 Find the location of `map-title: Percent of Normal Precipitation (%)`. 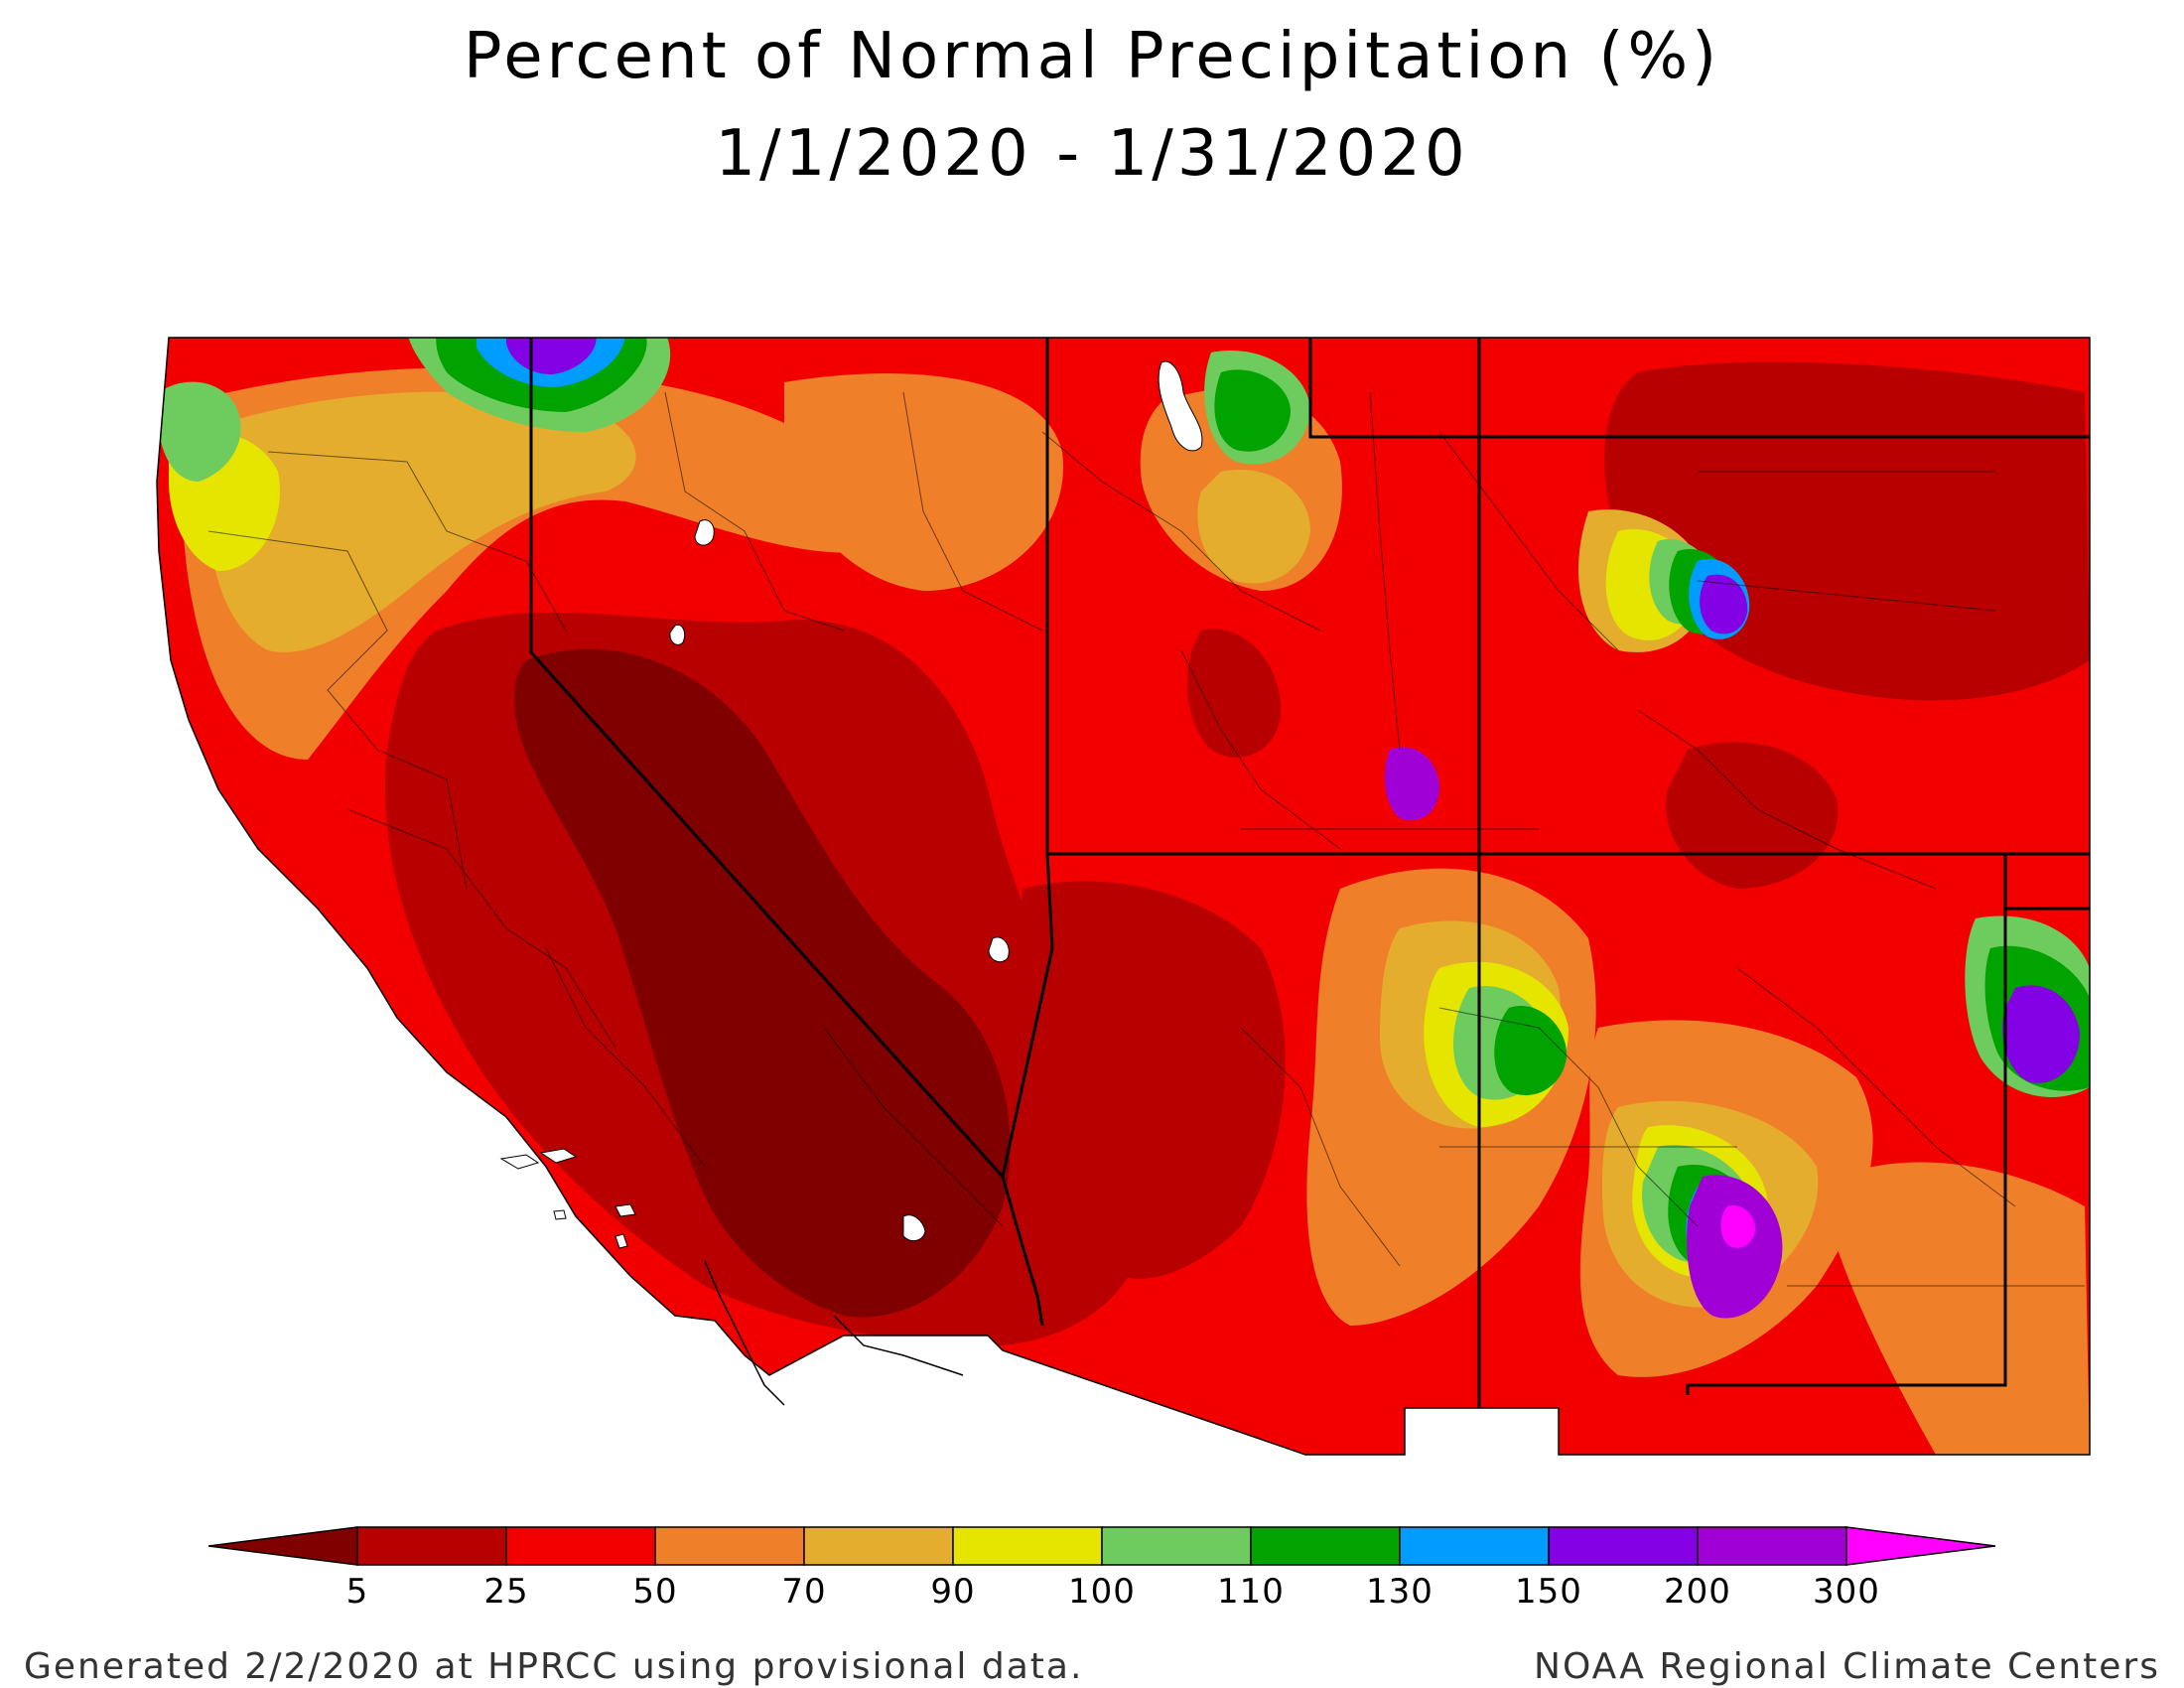

map-title: Percent of Normal Precipitation (%) is located at coordinates (1092, 56).